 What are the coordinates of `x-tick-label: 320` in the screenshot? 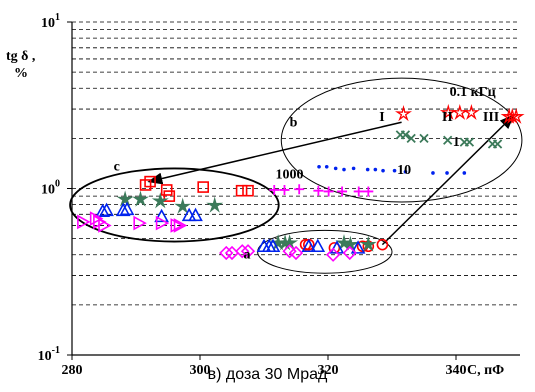 It's located at (328, 370).